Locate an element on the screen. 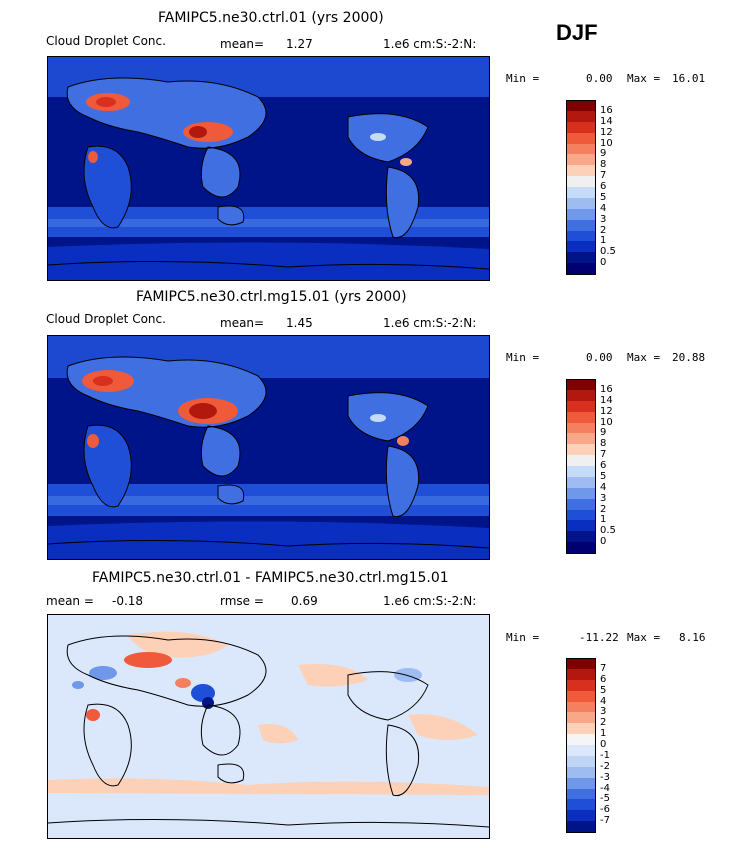  colorbar-tick-label: -3 is located at coordinates (605, 777).